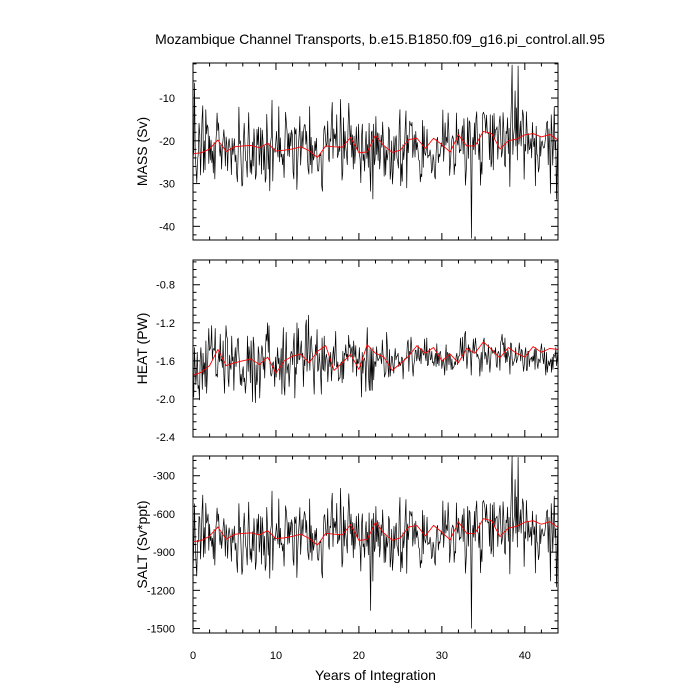  I want to click on y-tick-label: -1.2, so click(165, 324).